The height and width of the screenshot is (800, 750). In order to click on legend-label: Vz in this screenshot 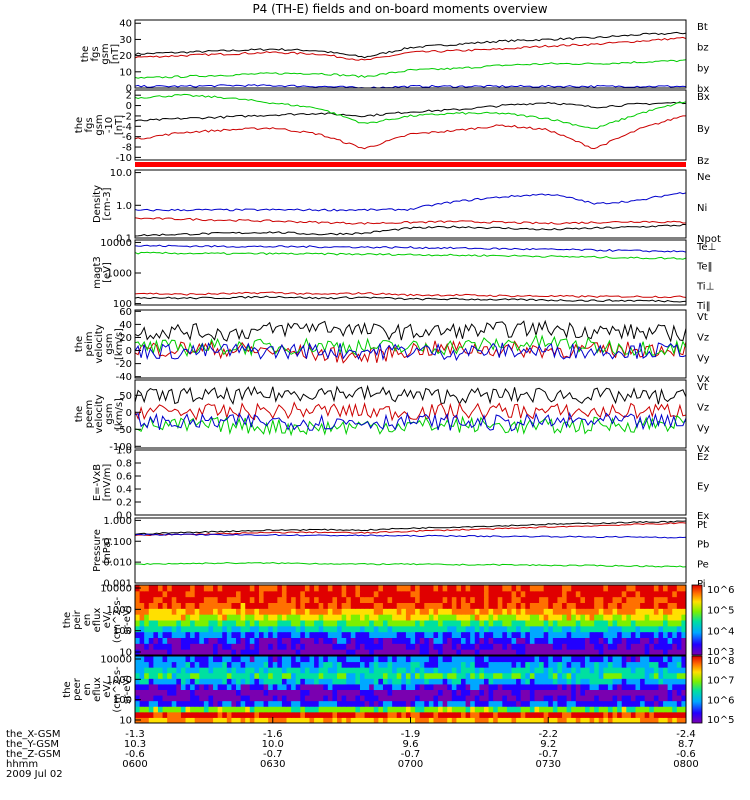, I will do `click(703, 338)`.